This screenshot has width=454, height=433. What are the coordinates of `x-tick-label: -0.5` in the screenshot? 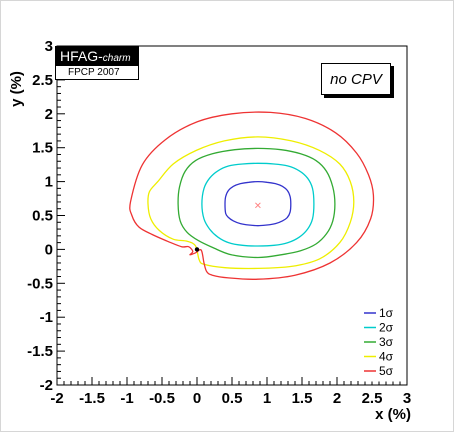 It's located at (162, 398).